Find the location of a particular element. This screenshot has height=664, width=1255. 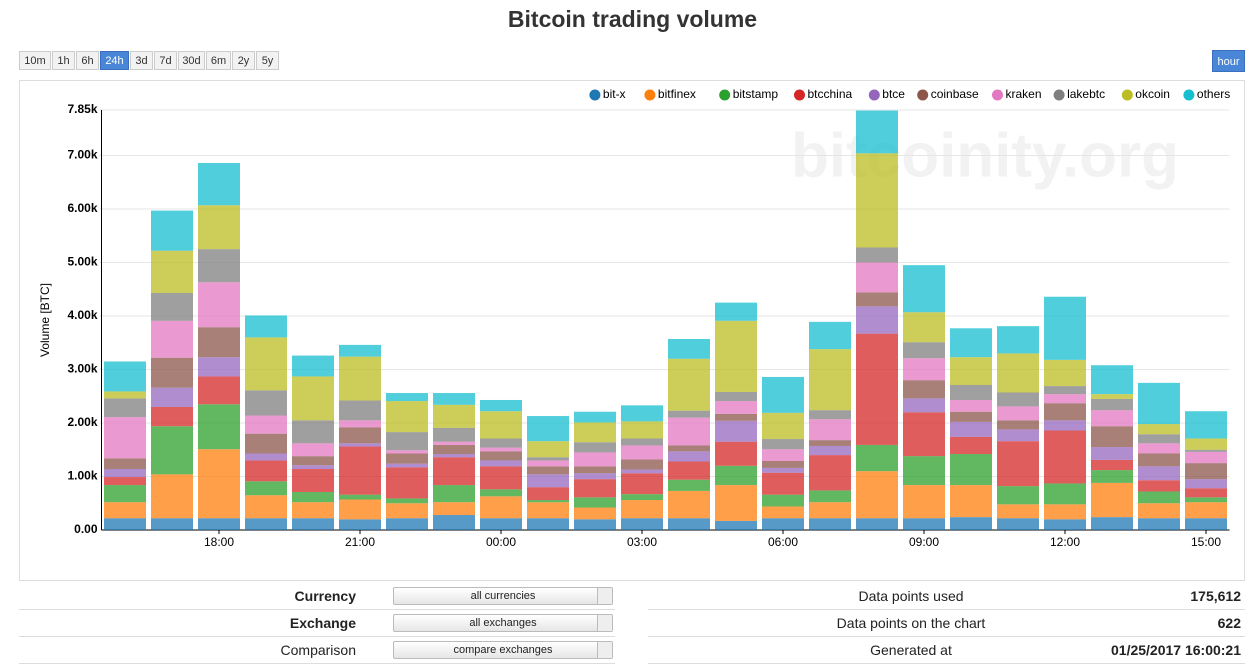

range-button: 6h is located at coordinates (87, 60).